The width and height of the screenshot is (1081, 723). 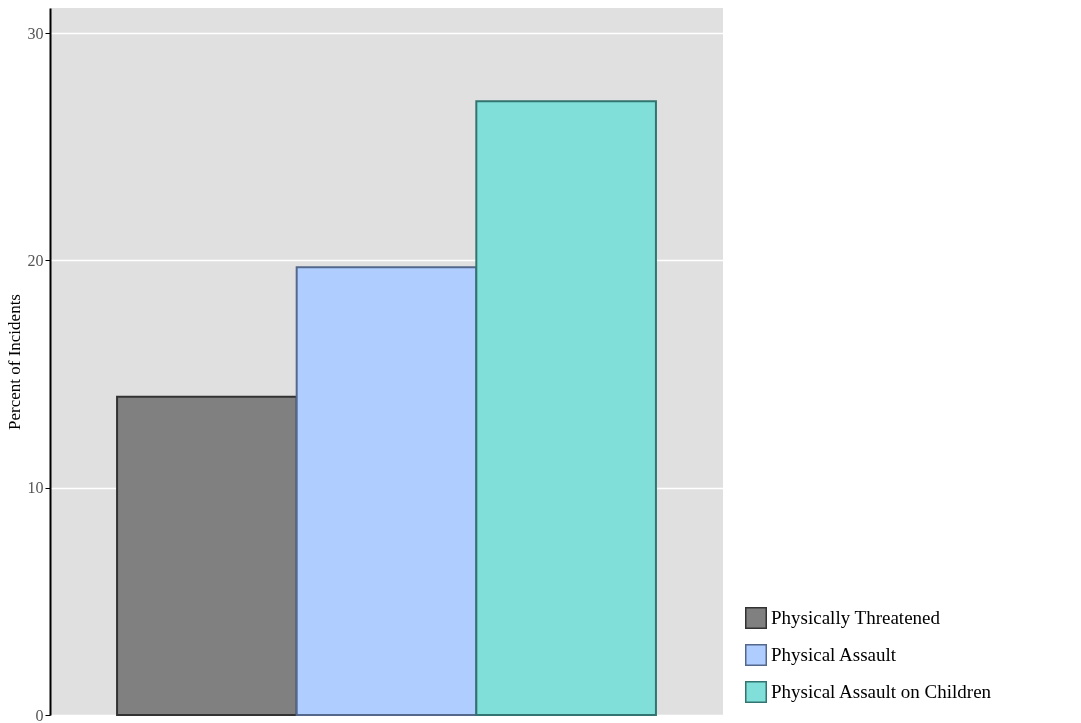 I want to click on legend-label: Physical Assault, so click(x=834, y=654).